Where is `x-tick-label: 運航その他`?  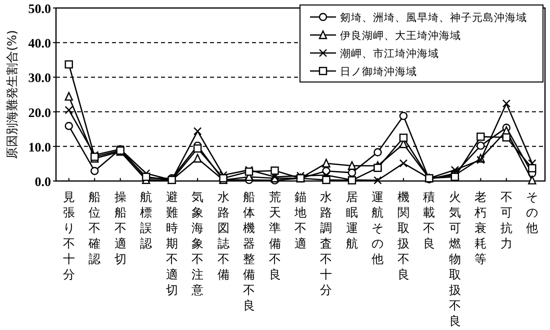 x-tick-label: 運航その他 is located at coordinates (378, 228).